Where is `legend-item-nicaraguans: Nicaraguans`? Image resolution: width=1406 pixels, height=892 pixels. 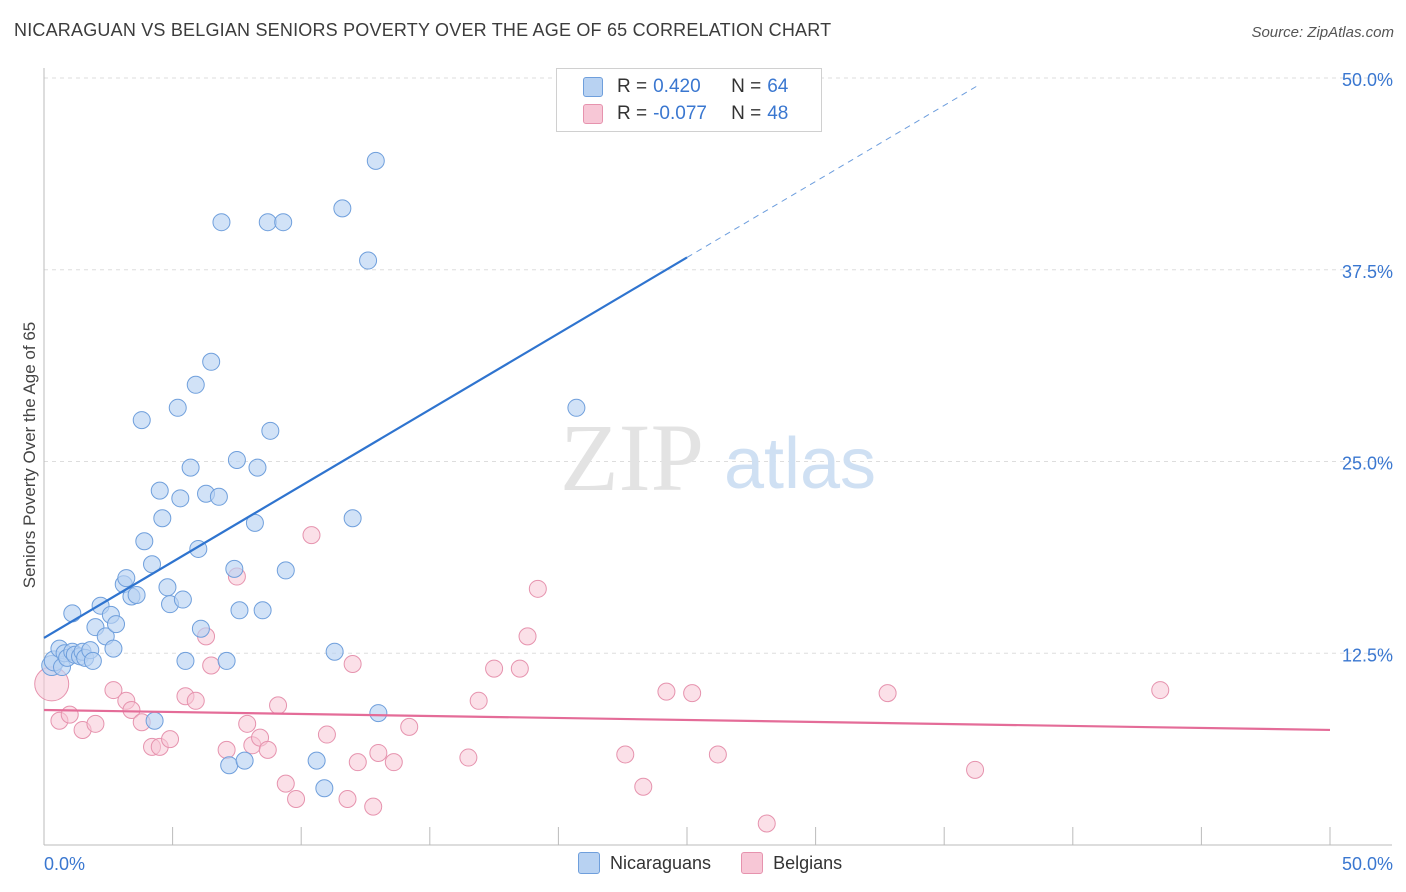
legend-item-nicaraguans: Nicaraguans is located at coordinates (644, 863).